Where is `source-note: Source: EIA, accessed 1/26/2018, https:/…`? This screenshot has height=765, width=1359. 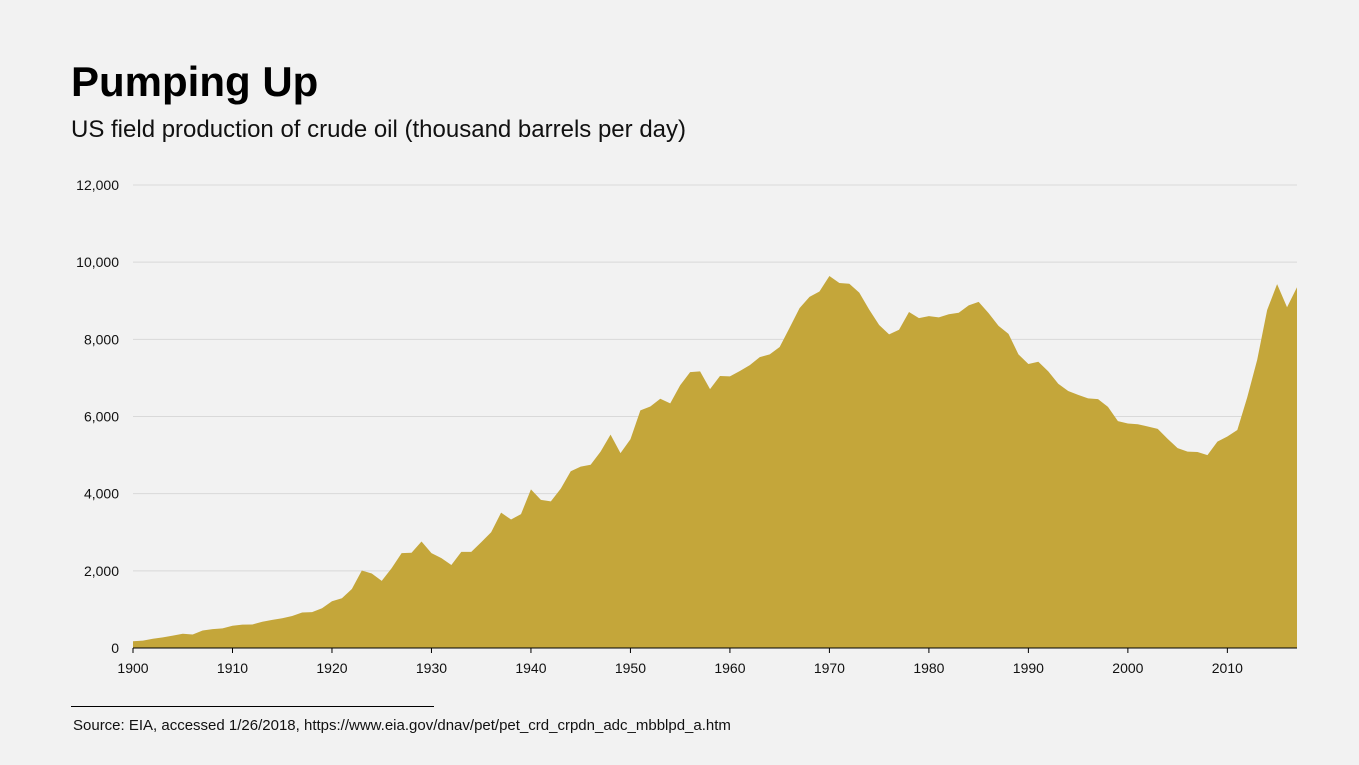 source-note: Source: EIA, accessed 1/26/2018, https:/… is located at coordinates (402, 725).